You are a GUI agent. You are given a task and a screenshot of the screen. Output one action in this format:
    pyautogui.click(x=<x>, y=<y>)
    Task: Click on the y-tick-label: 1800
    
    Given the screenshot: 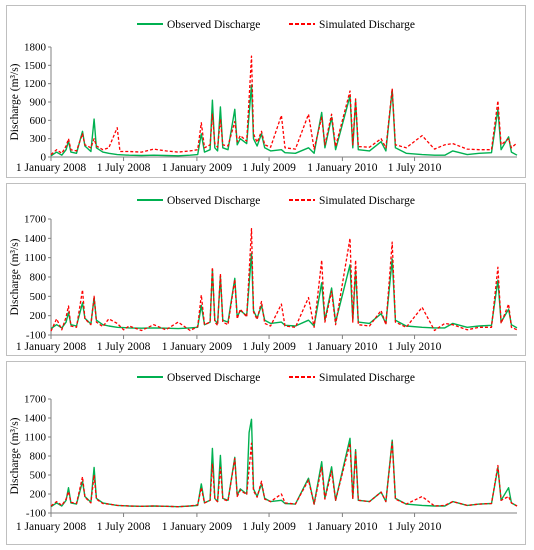 What is the action you would take?
    pyautogui.click(x=35, y=48)
    